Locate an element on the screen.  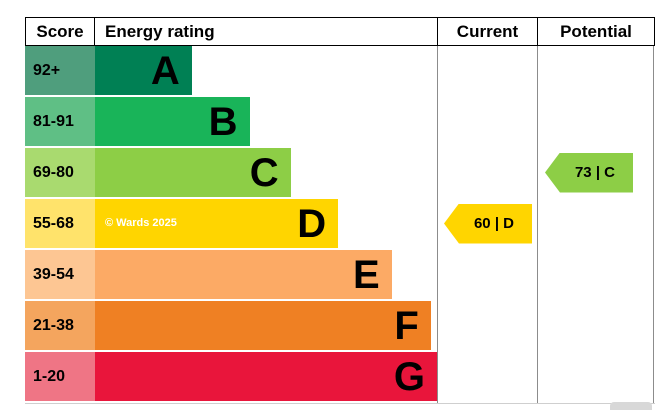
header-score: Score is located at coordinates (60, 31).